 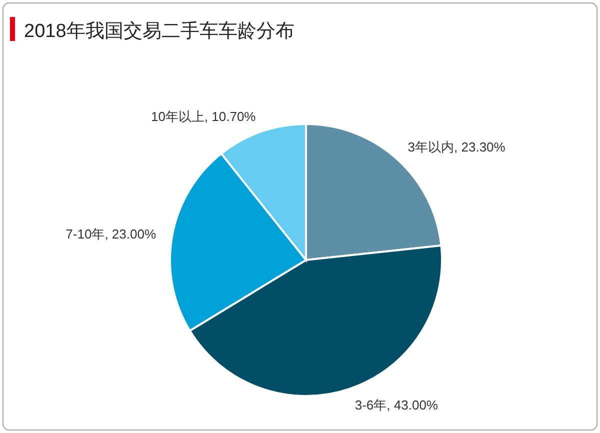 What do you see at coordinates (159, 31) in the screenshot?
I see `chart-title: 2018年我国交易二手车车龄分布` at bounding box center [159, 31].